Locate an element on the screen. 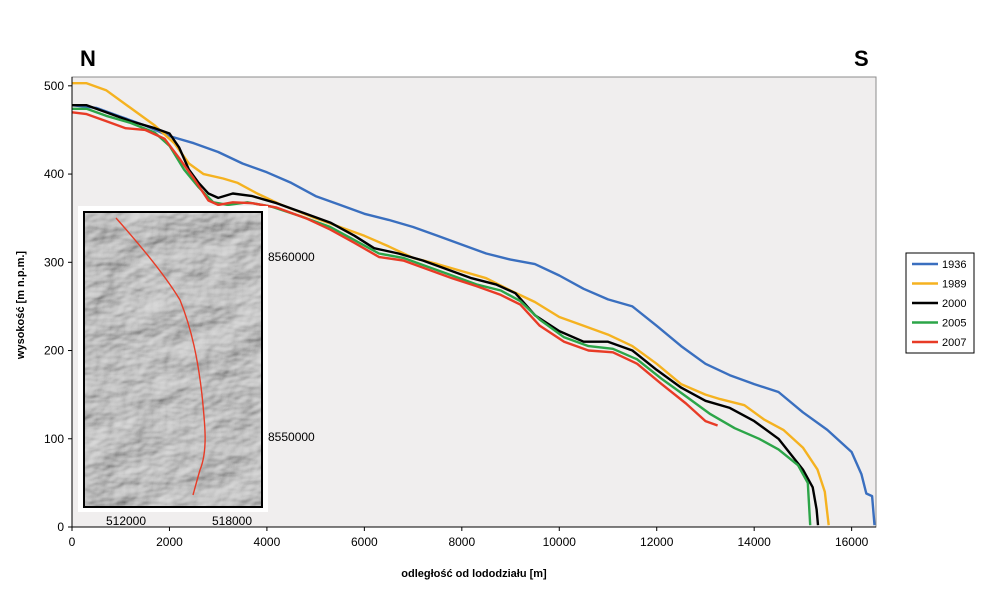 The image size is (983, 599). inset-route-line is located at coordinates (160, 356).